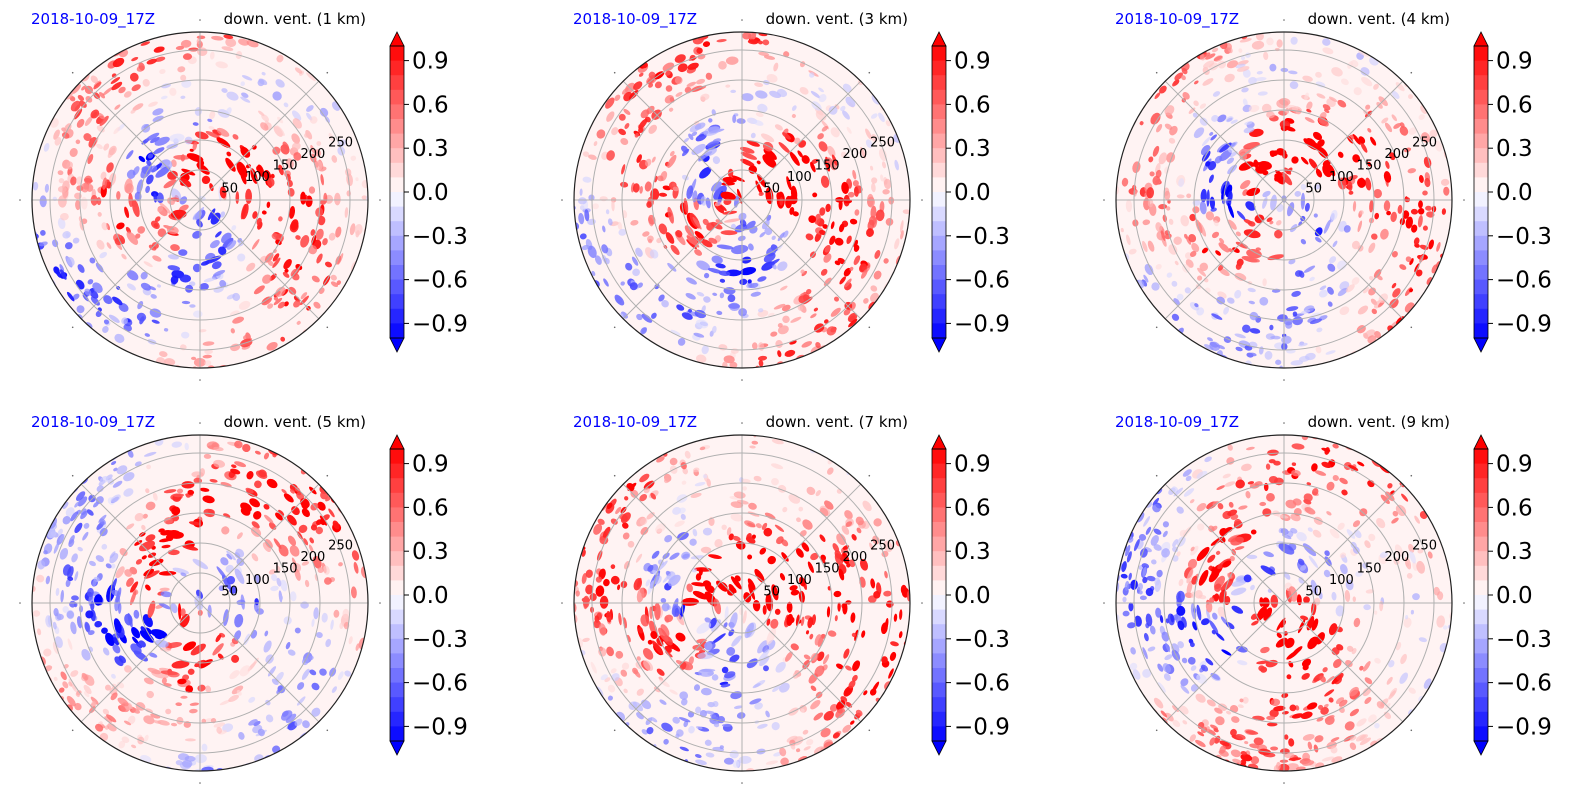 Image resolution: width=1583 pixels, height=809 pixels. Describe the element at coordinates (1379, 19) in the screenshot. I see `panel-title: down. vent. (4 km)` at that location.